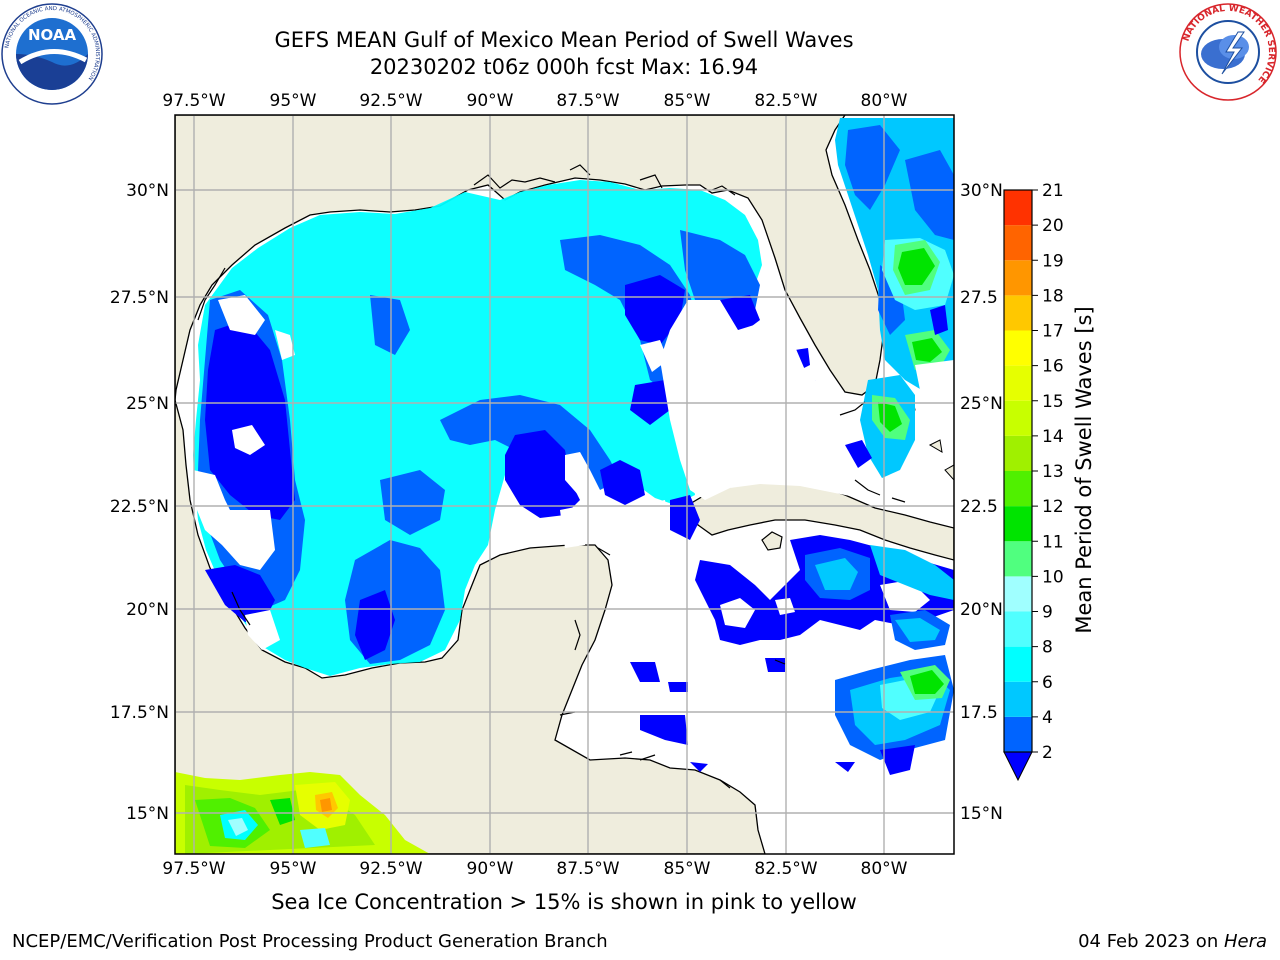 Image resolution: width=1280 pixels, height=960 pixels. What do you see at coordinates (1053, 437) in the screenshot?
I see `colorbar-tick-label: 14` at bounding box center [1053, 437].